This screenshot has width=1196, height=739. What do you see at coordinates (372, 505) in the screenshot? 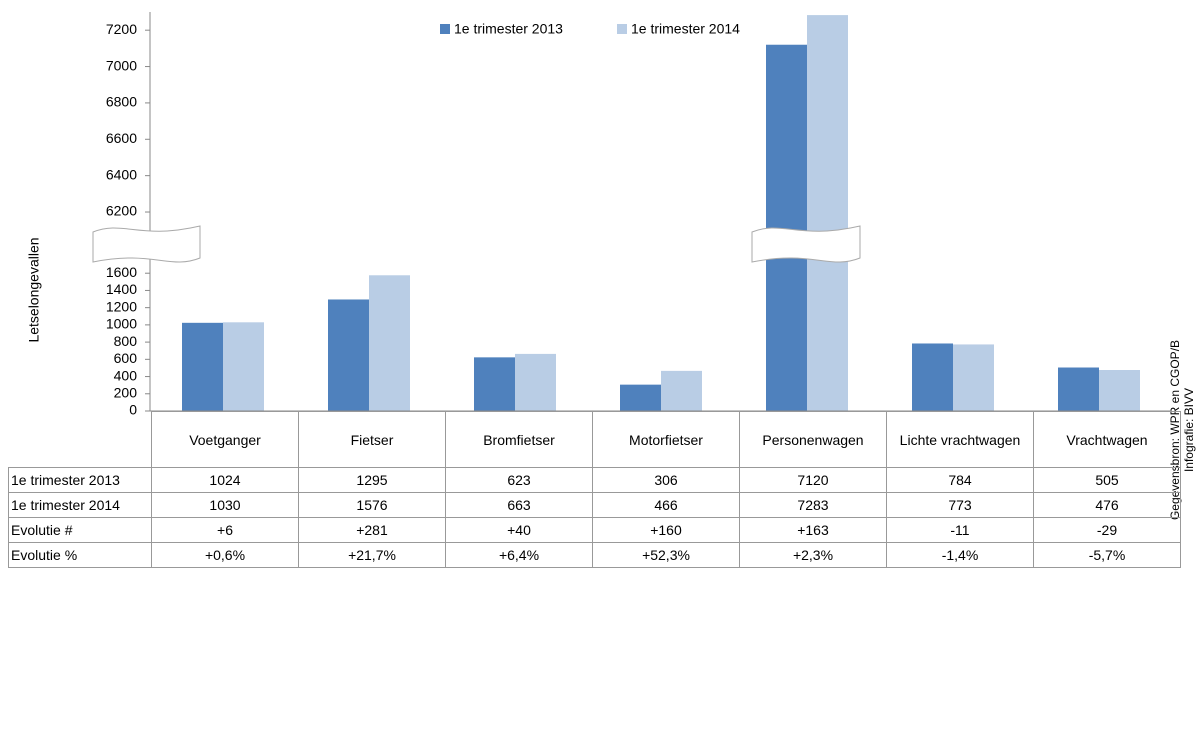
I see `table-cell: 1576` at bounding box center [372, 505].